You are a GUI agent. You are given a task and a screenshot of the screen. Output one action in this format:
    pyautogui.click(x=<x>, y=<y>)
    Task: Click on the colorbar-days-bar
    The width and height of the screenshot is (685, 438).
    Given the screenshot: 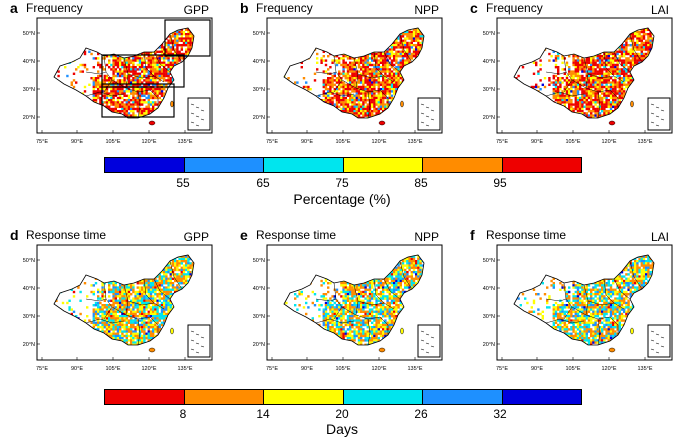 What is the action you would take?
    pyautogui.click(x=343, y=397)
    